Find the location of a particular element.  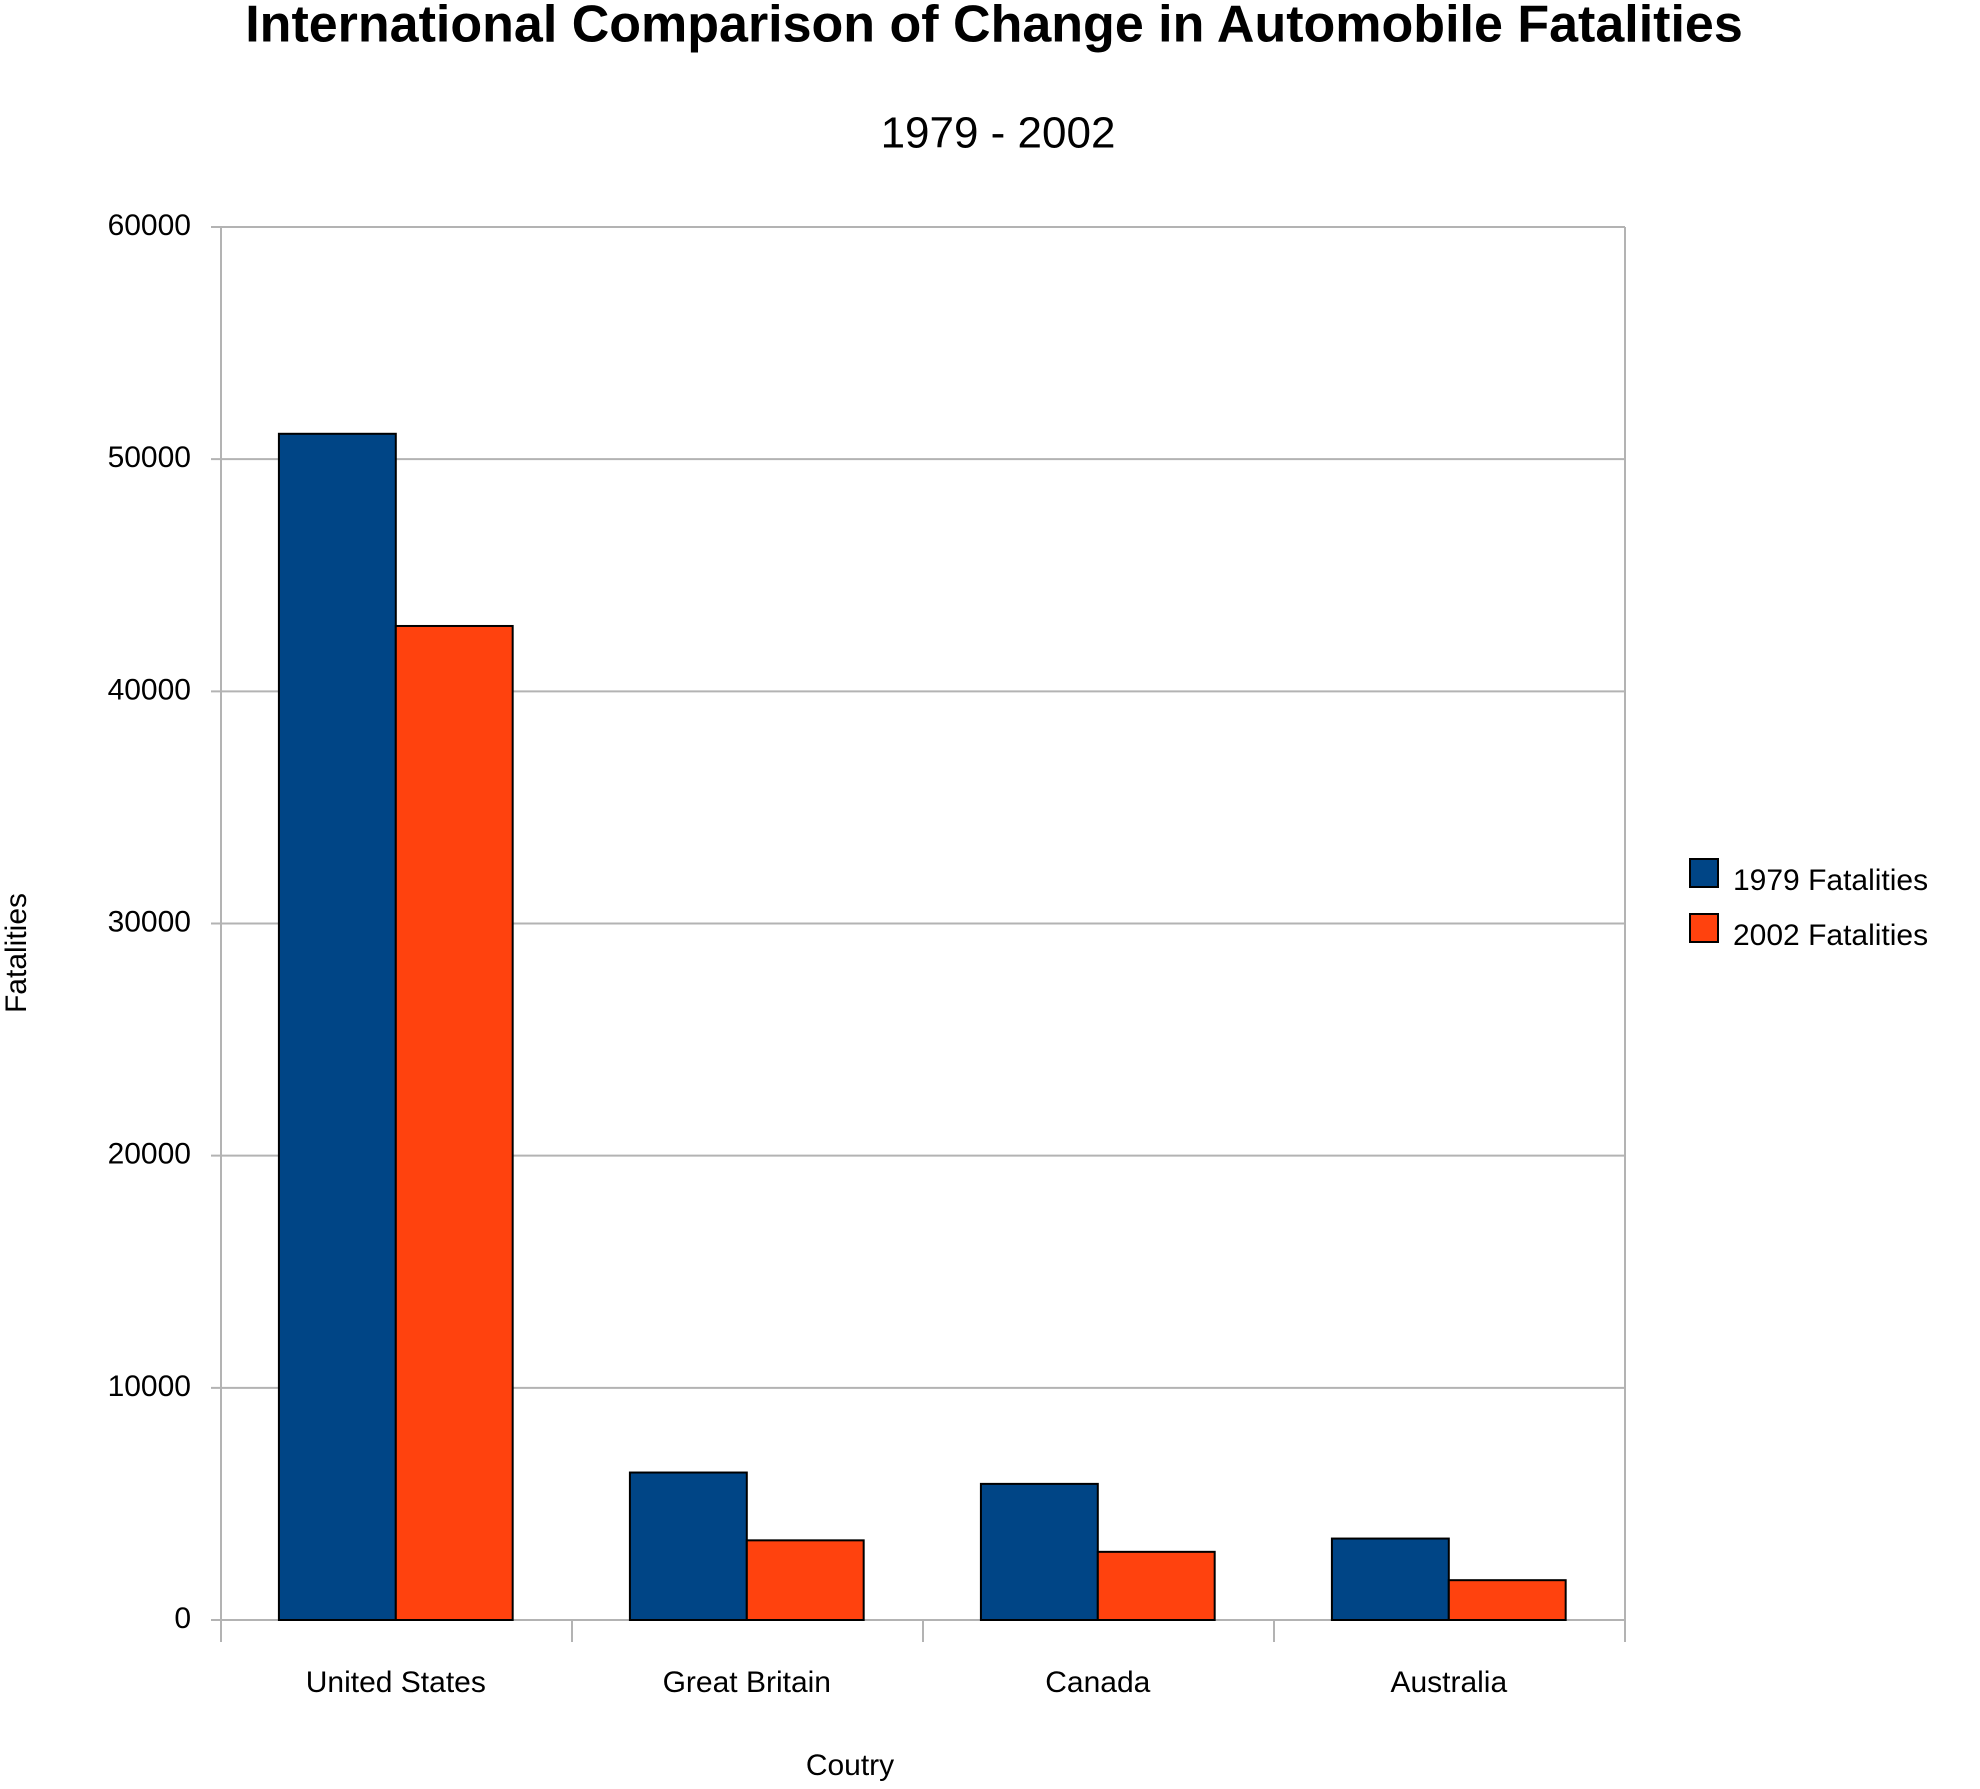

y-tick-label: 0 is located at coordinates (182, 1618).